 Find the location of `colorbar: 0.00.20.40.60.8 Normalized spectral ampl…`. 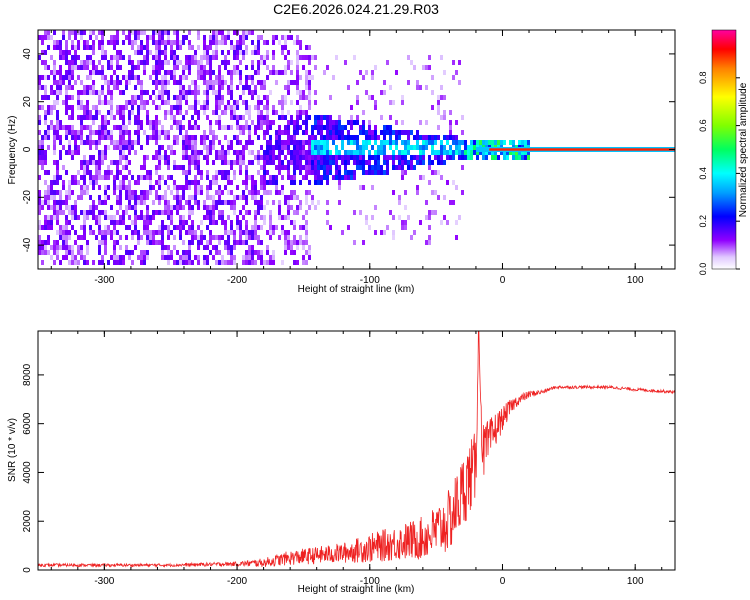

colorbar: 0.00.20.40.60.8 Normalized spectral ampl… is located at coordinates (723, 152).